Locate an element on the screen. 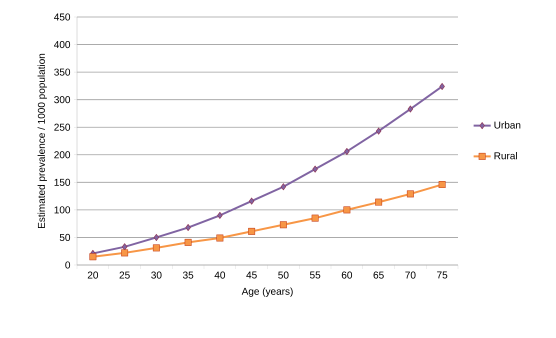  x-tick-label: 25 is located at coordinates (125, 275).